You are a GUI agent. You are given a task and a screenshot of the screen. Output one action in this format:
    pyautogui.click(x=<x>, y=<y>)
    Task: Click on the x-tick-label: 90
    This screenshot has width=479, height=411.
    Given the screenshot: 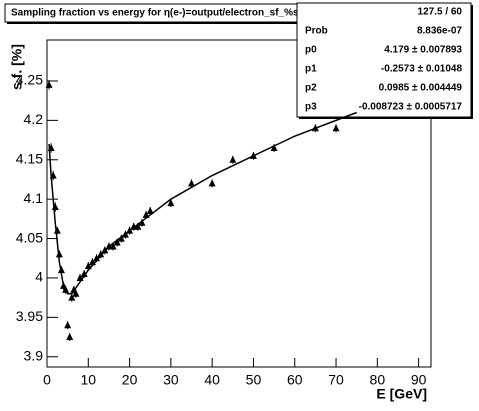 What is the action you would take?
    pyautogui.click(x=419, y=380)
    